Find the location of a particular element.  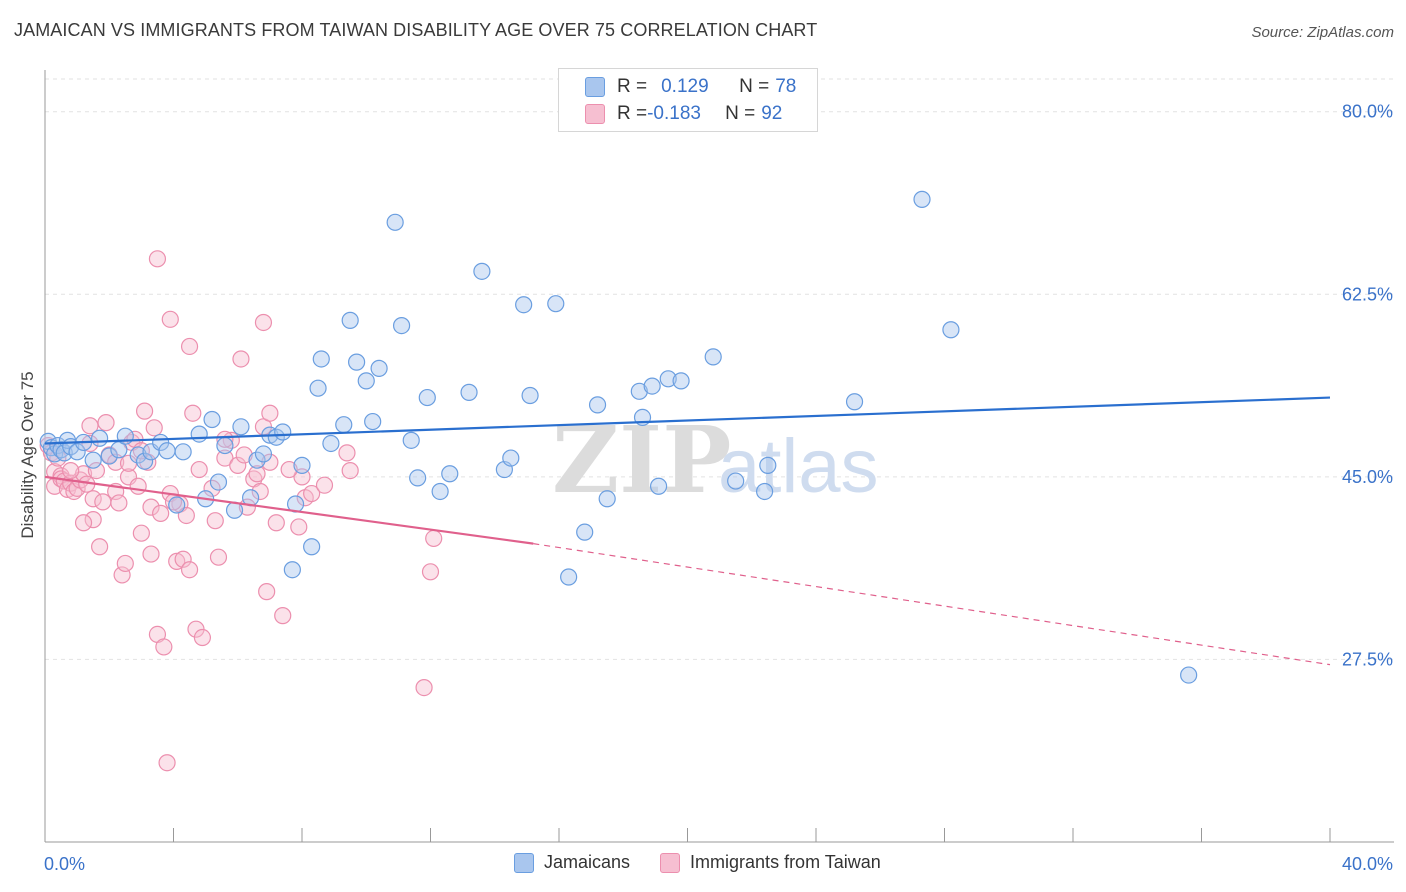

trend-line-taiwan-extension is located at coordinates (932, 604).